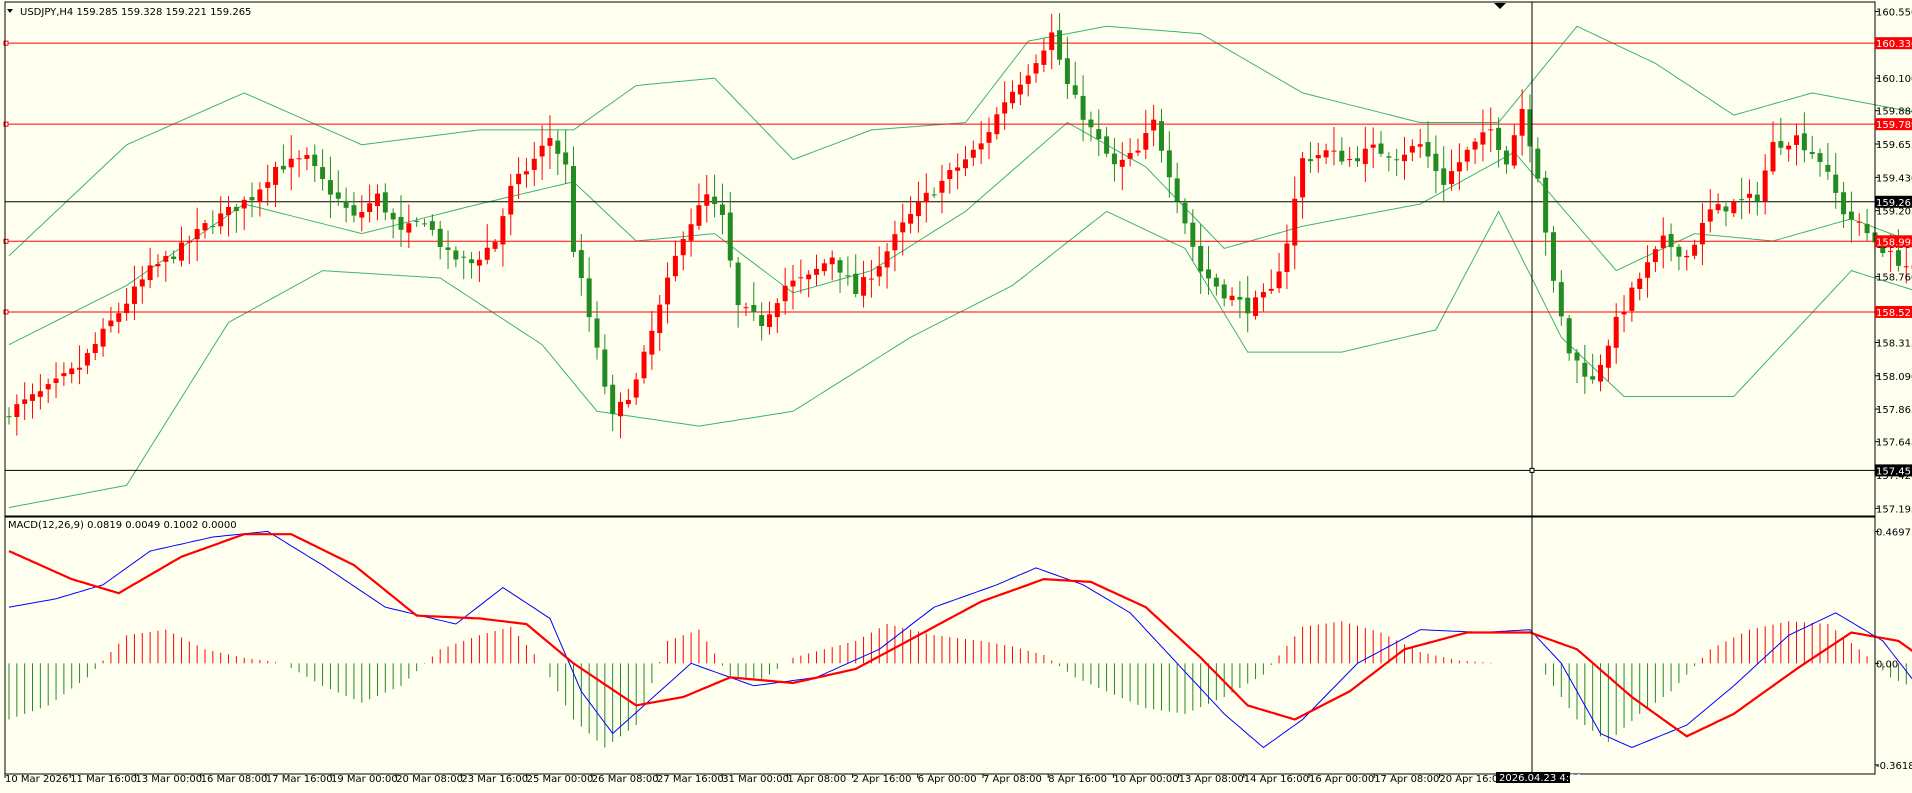  I want to click on chart-shift-marker-icon, so click(1500, 6).